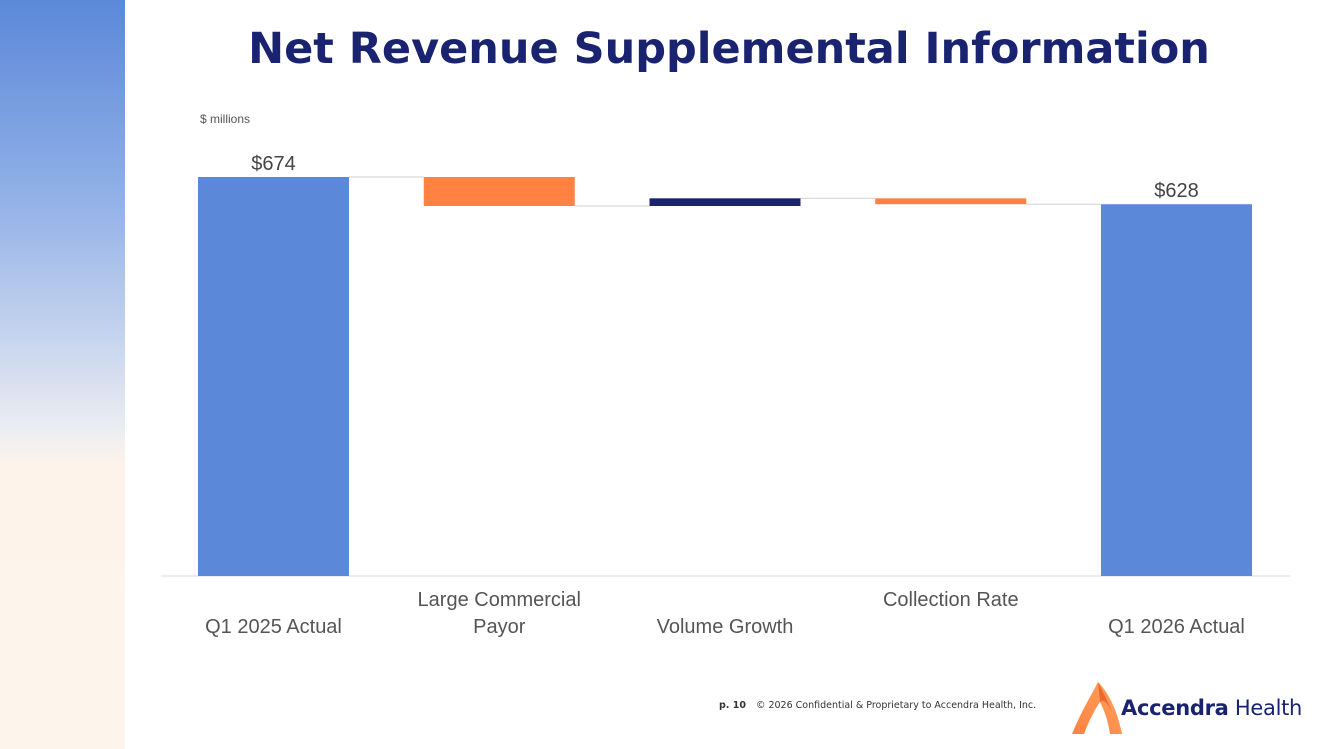 The height and width of the screenshot is (749, 1333). I want to click on bar-increase, so click(725, 202).